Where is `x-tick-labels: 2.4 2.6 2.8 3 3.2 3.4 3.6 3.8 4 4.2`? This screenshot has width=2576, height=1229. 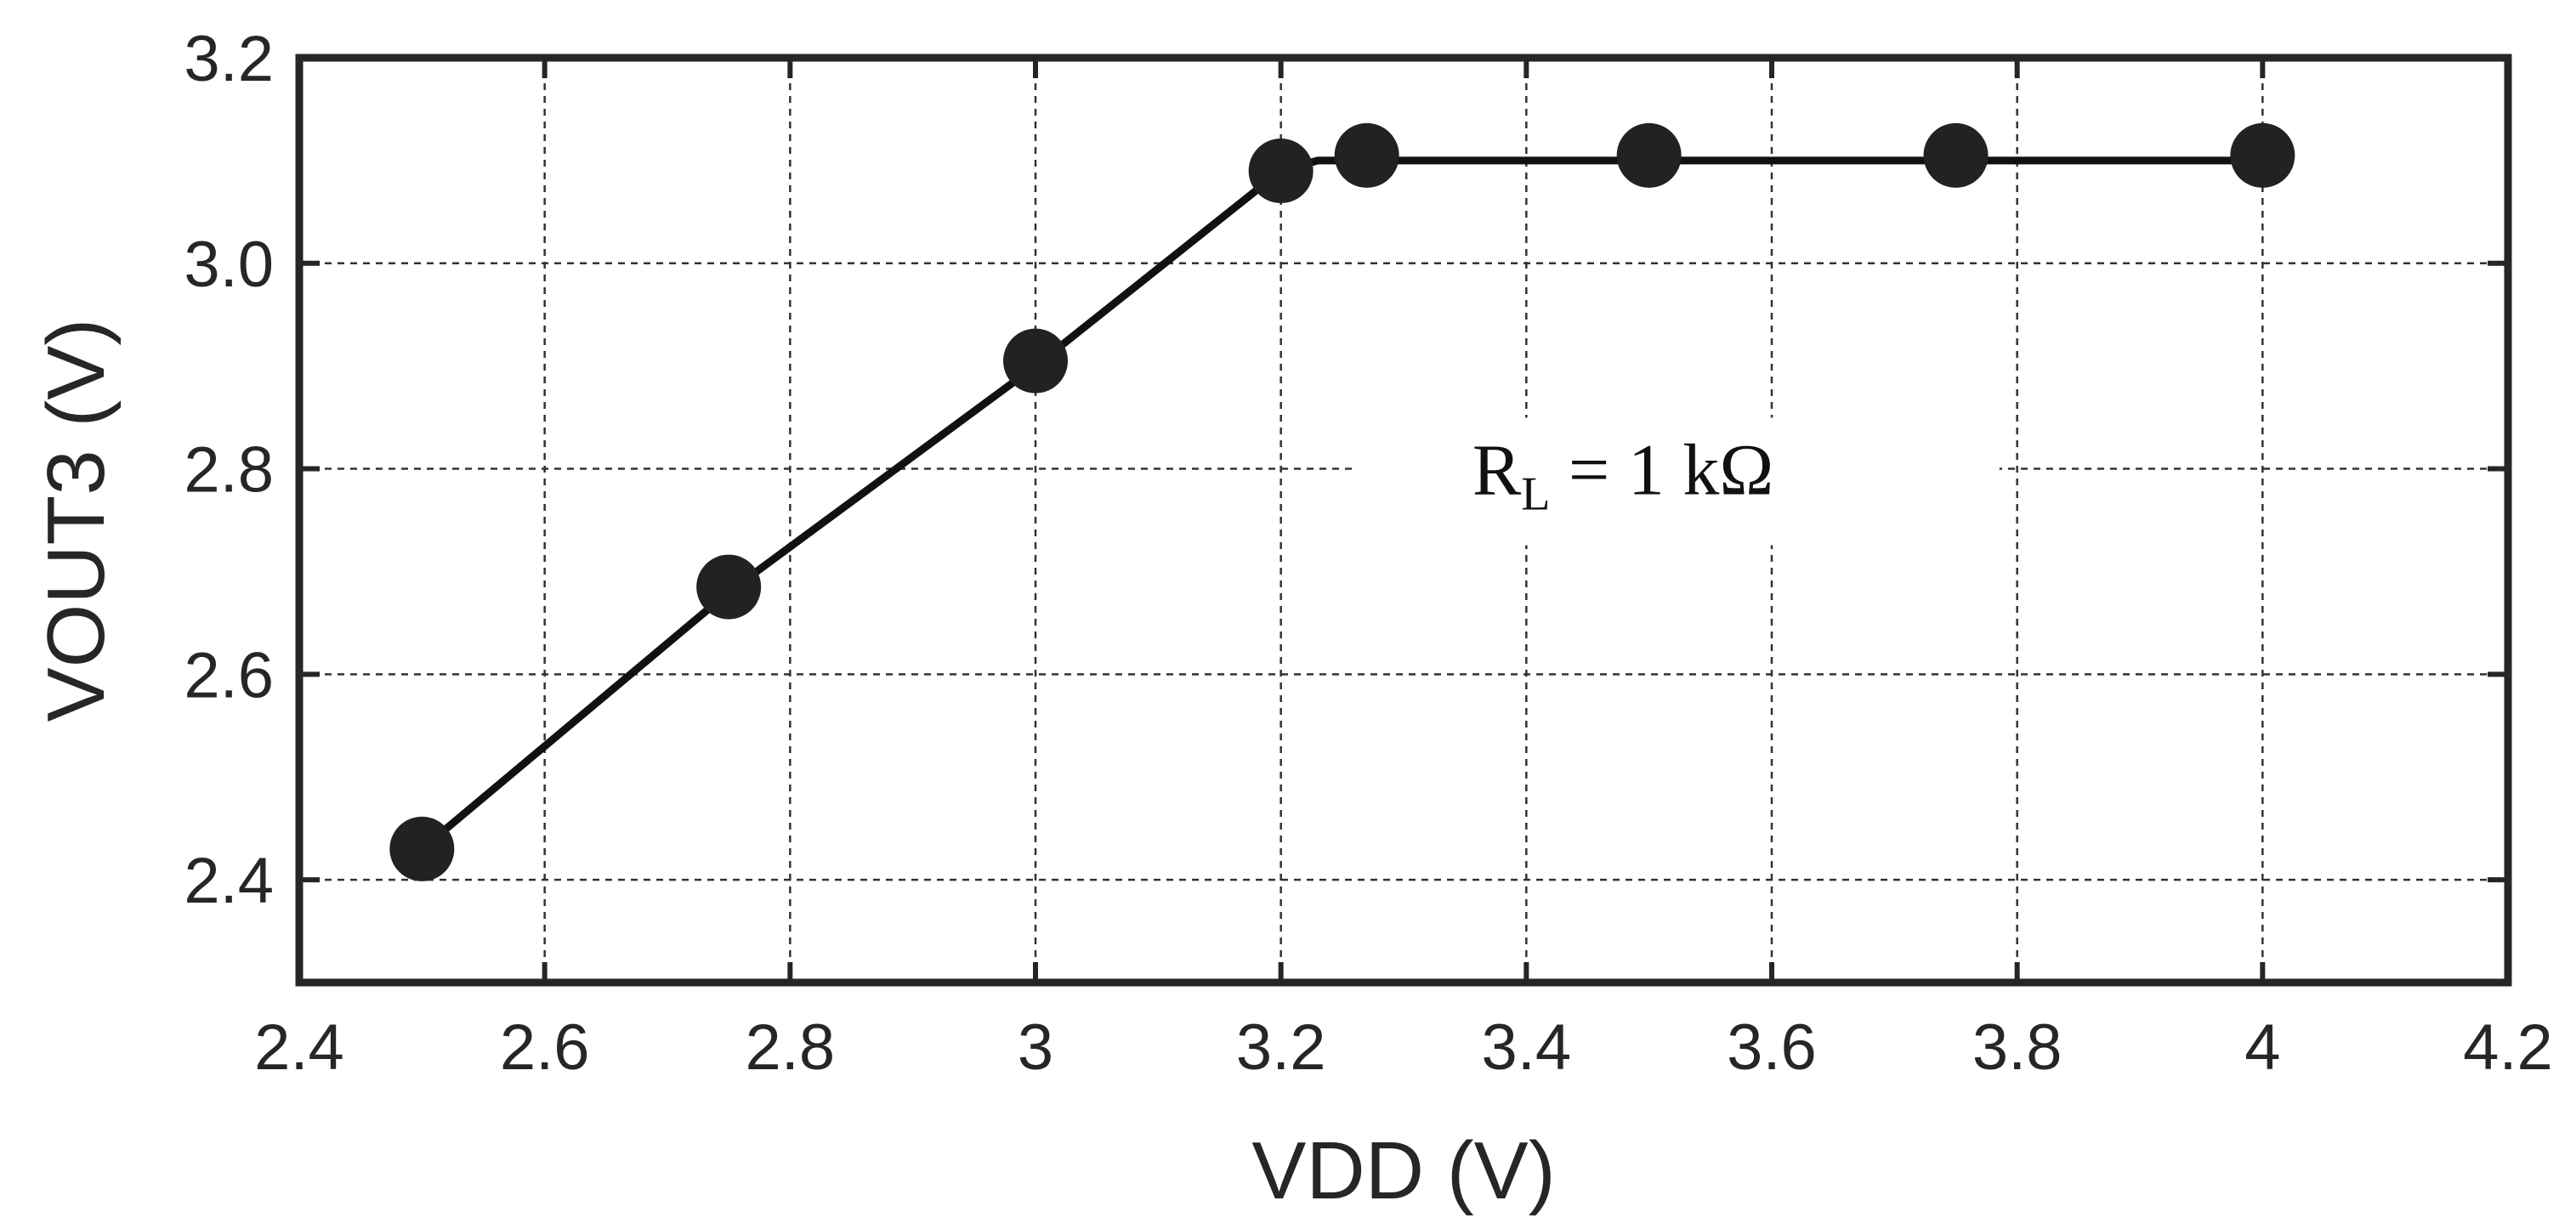
x-tick-labels: 2.4 2.6 2.8 3 3.2 3.4 3.6 3.8 4 4.2 is located at coordinates (1404, 1048).